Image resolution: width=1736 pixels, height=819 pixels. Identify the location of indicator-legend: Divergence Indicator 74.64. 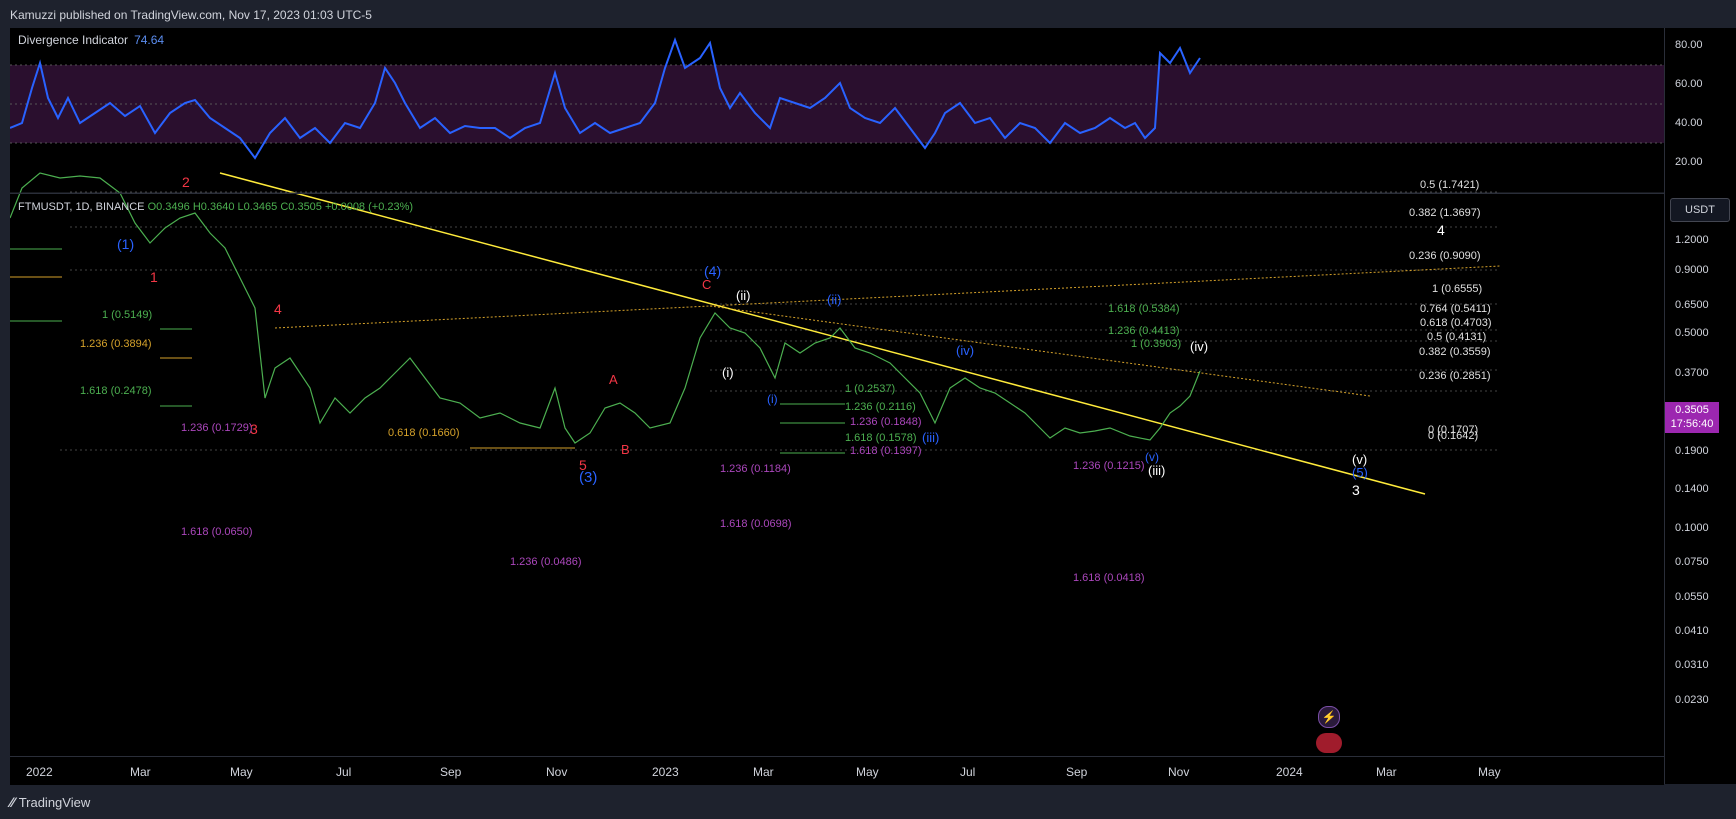
(91, 40).